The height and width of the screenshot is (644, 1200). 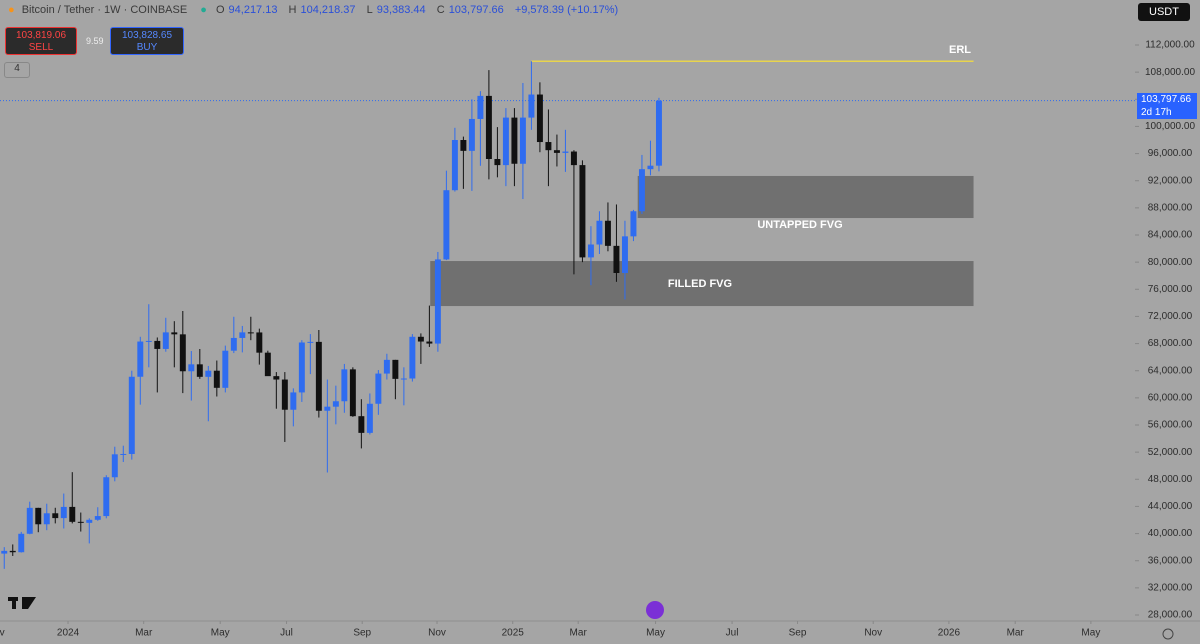 What do you see at coordinates (1170, 45) in the screenshot?
I see `y-tick-label: 112,000.00` at bounding box center [1170, 45].